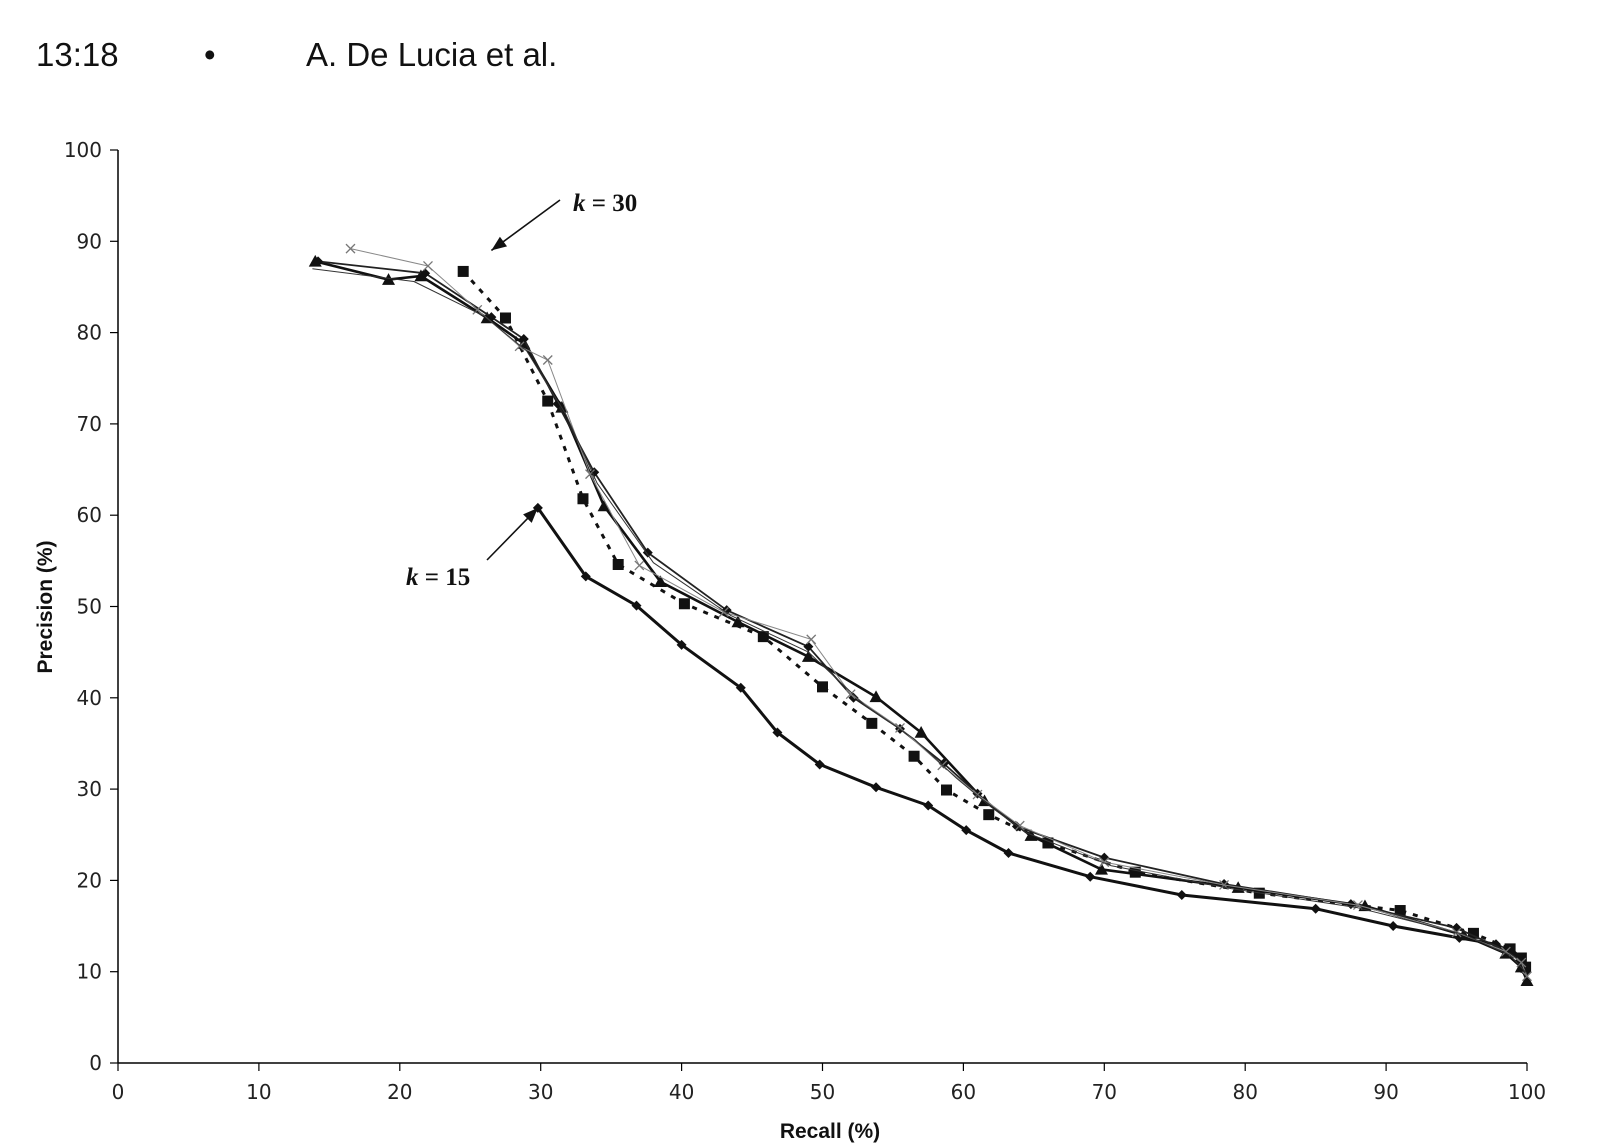  I want to click on x-tick-label: 70, so click(1104, 1092).